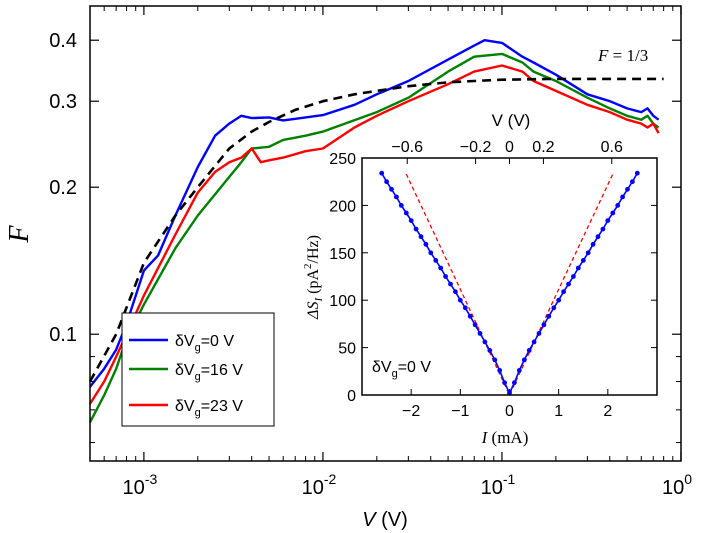 The width and height of the screenshot is (705, 533). Describe the element at coordinates (612, 147) in the screenshot. I see `inset-top-tick-label-4: 0.6` at that location.